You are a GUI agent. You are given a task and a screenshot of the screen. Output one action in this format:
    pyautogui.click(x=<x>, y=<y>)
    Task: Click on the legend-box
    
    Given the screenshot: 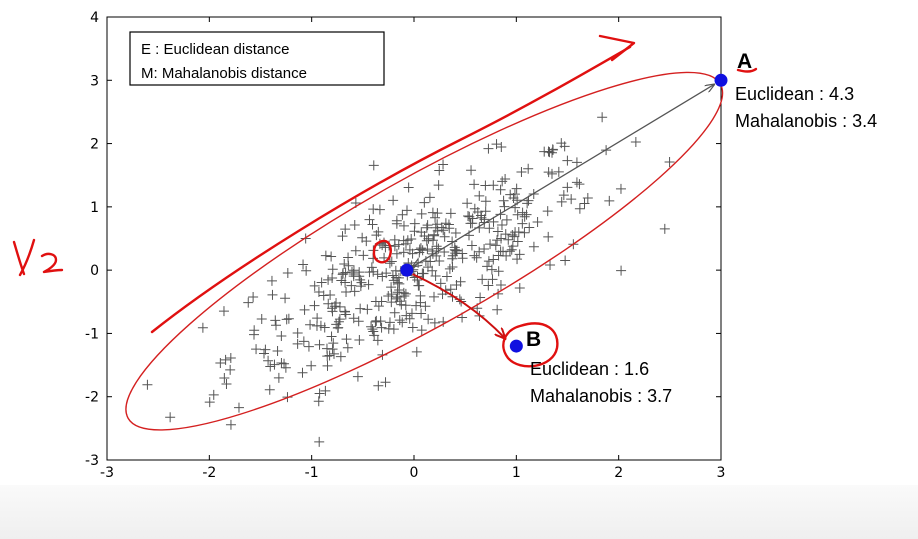 What is the action you would take?
    pyautogui.click(x=257, y=58)
    